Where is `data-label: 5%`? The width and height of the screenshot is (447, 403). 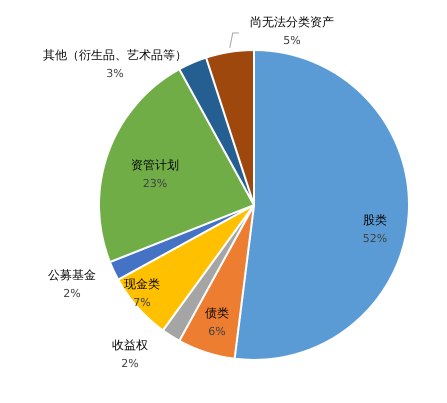
data-label: 5% is located at coordinates (292, 40).